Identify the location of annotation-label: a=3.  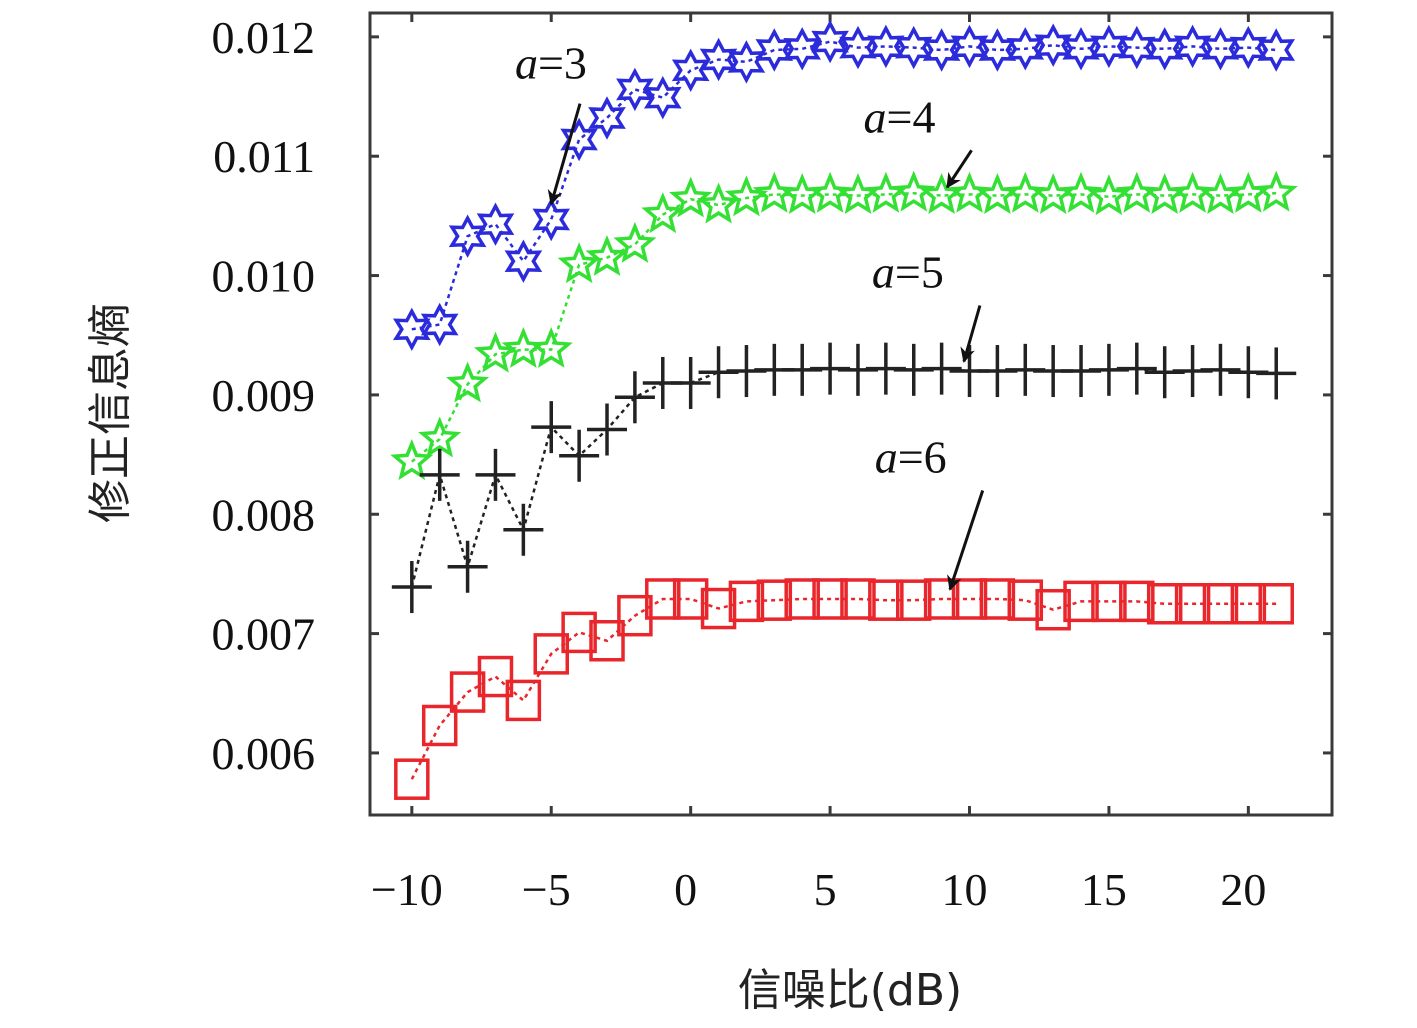
(551, 63).